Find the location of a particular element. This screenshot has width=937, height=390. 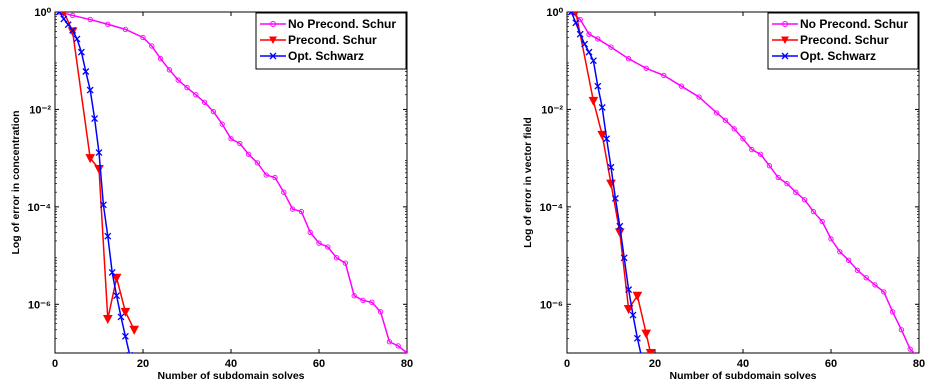

legend-label: Precond. Schur is located at coordinates (844, 40).